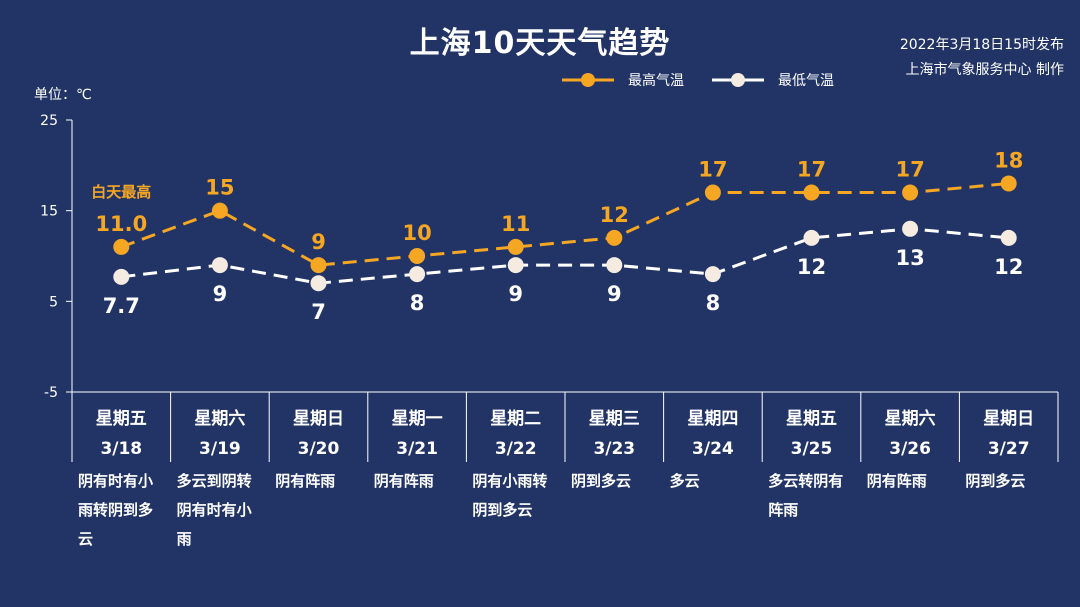  What do you see at coordinates (712, 419) in the screenshot?
I see `x-day-label: 星期四` at bounding box center [712, 419].